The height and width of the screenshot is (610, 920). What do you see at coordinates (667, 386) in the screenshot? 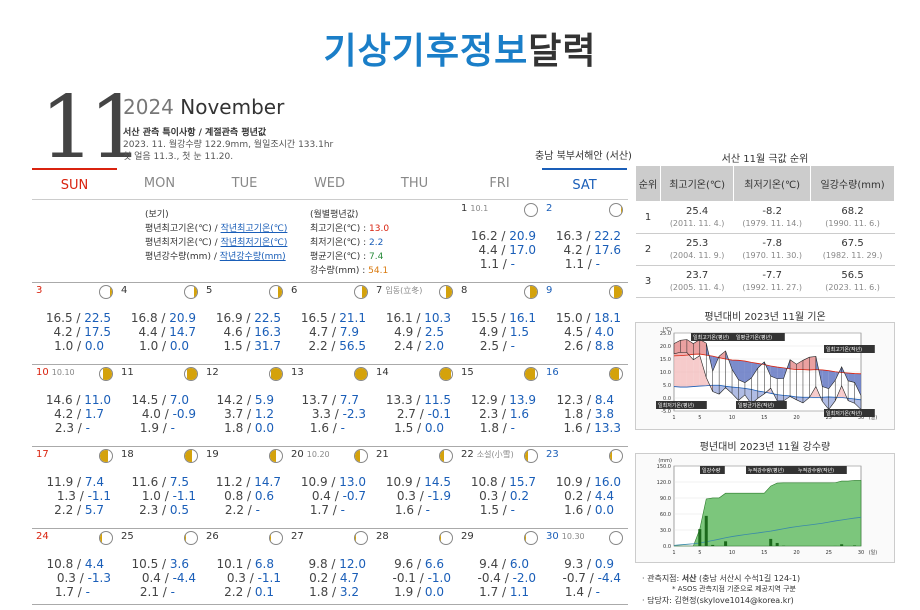
I see `y-tick-label: 5.0` at bounding box center [667, 386].